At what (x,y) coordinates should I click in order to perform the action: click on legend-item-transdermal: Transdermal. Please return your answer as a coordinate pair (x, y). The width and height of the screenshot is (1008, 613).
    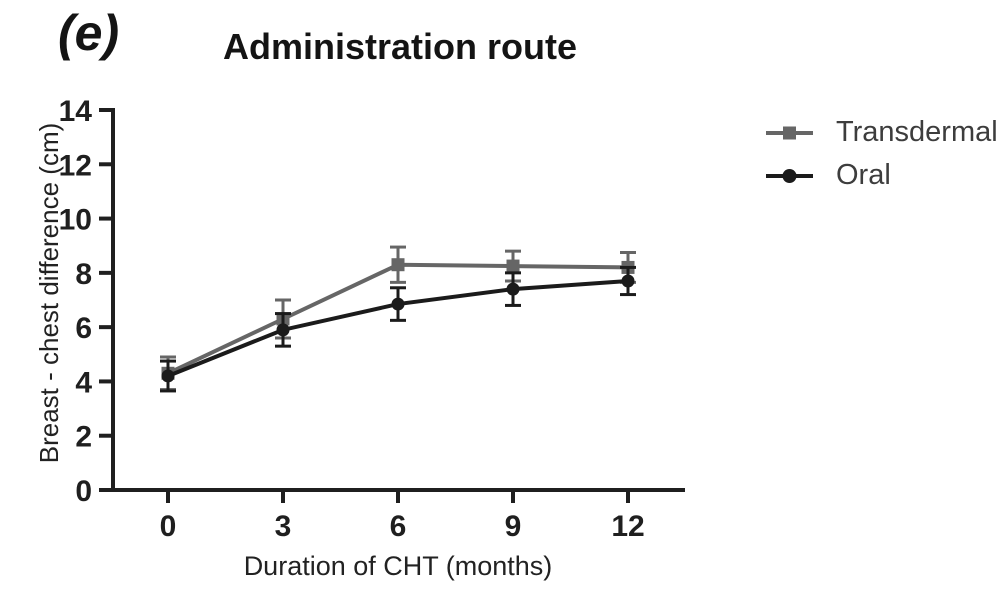
    Looking at the image, I should click on (882, 132).